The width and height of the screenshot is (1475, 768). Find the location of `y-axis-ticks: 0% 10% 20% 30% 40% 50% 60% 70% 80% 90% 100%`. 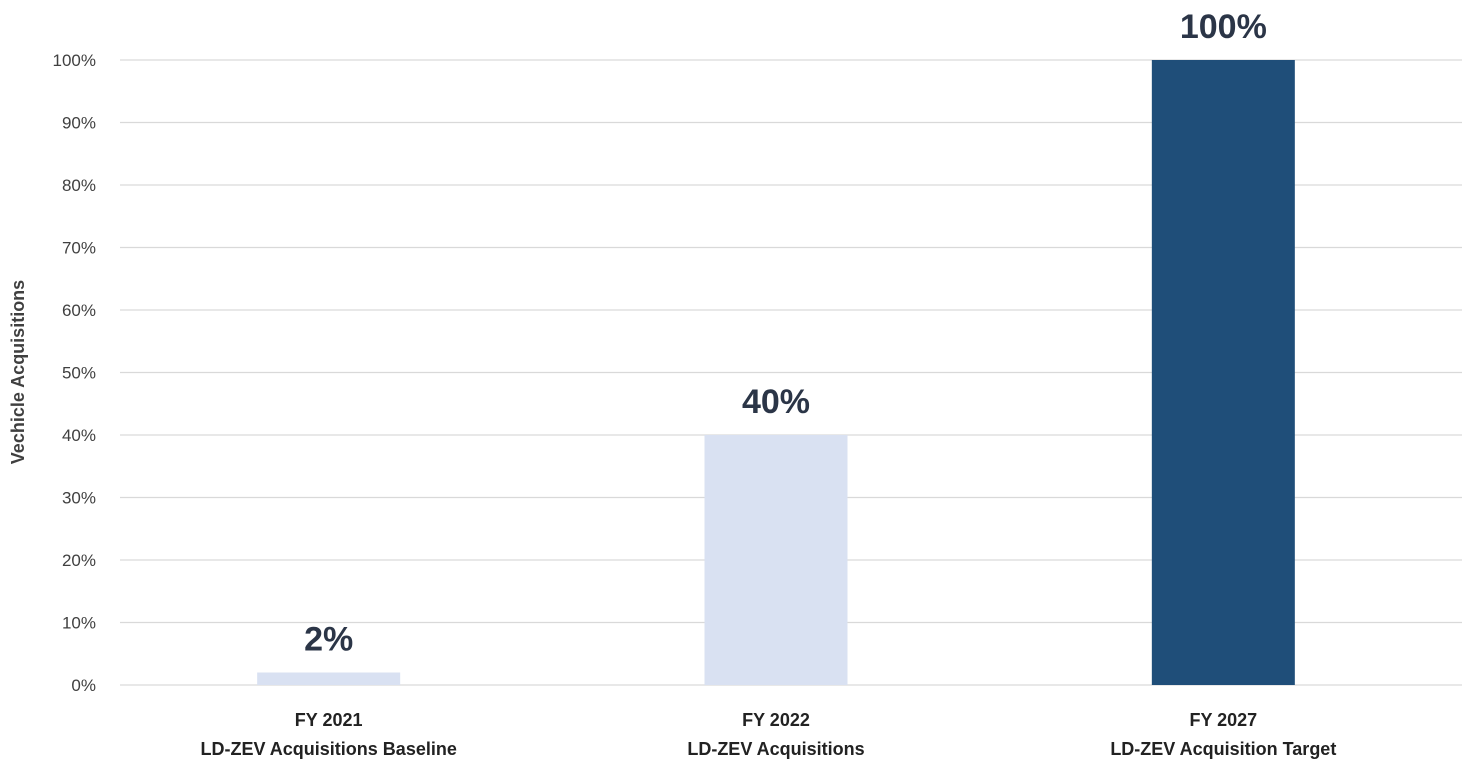

y-axis-ticks: 0% 10% 20% 30% 40% 50% 60% 70% 80% 90% 100% is located at coordinates (74, 373).